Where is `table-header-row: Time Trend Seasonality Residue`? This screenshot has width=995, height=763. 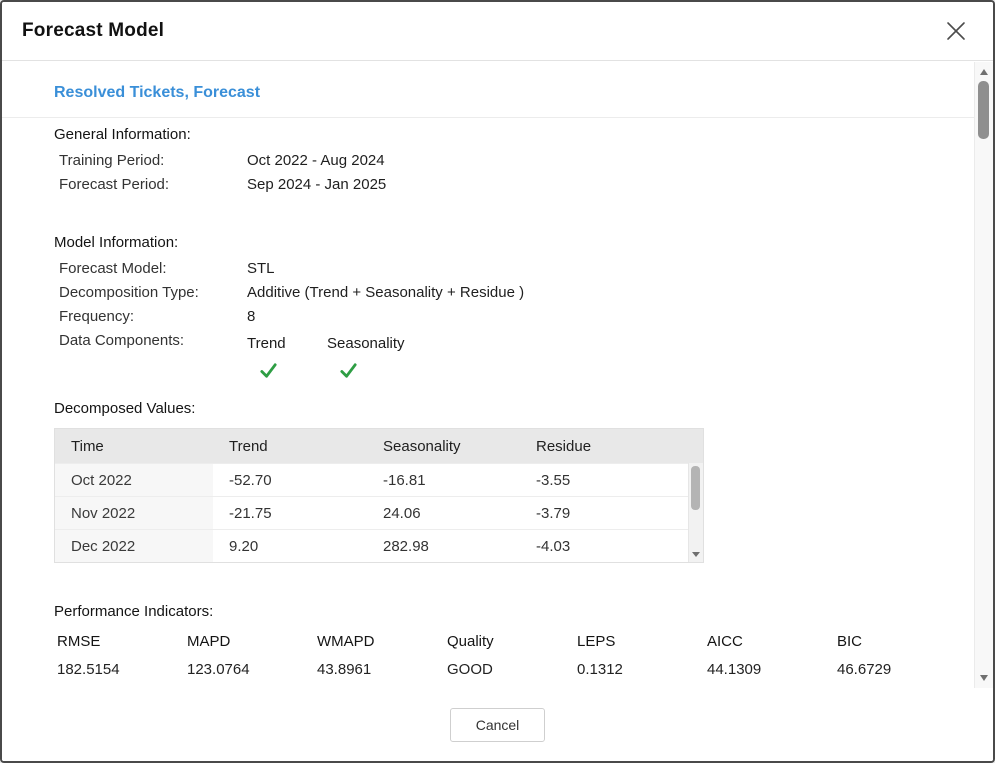 table-header-row: Time Trend Seasonality Residue is located at coordinates (379, 446).